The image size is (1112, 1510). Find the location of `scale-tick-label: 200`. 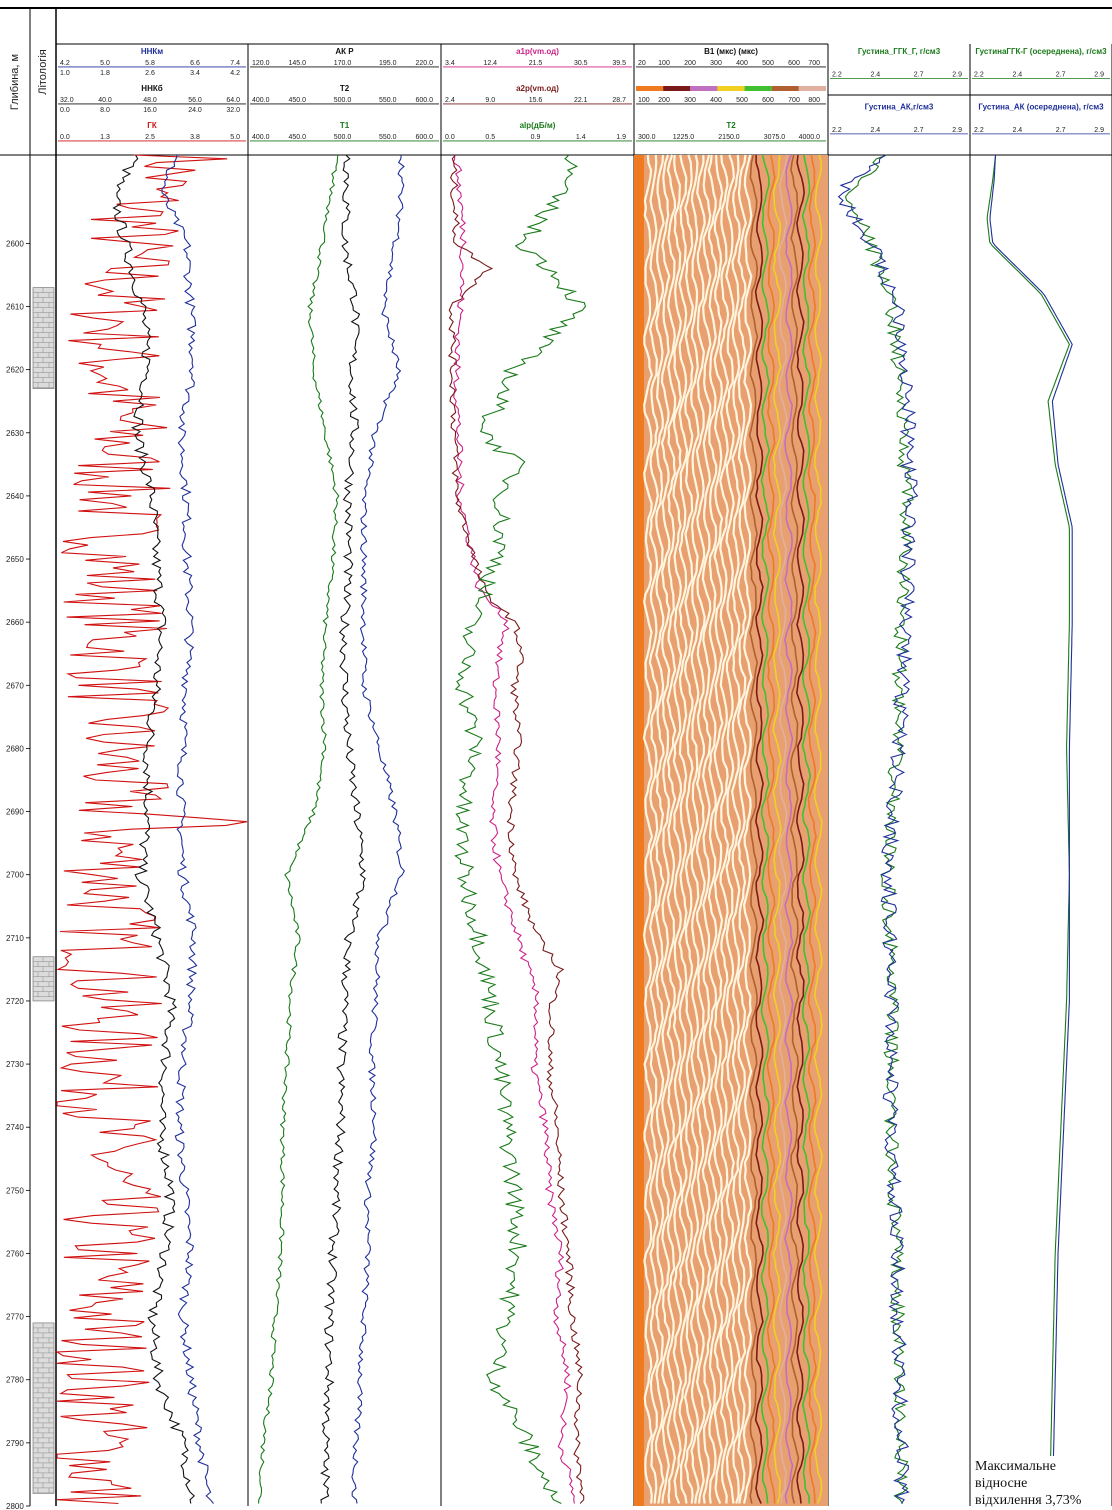

scale-tick-label: 200 is located at coordinates (664, 100).